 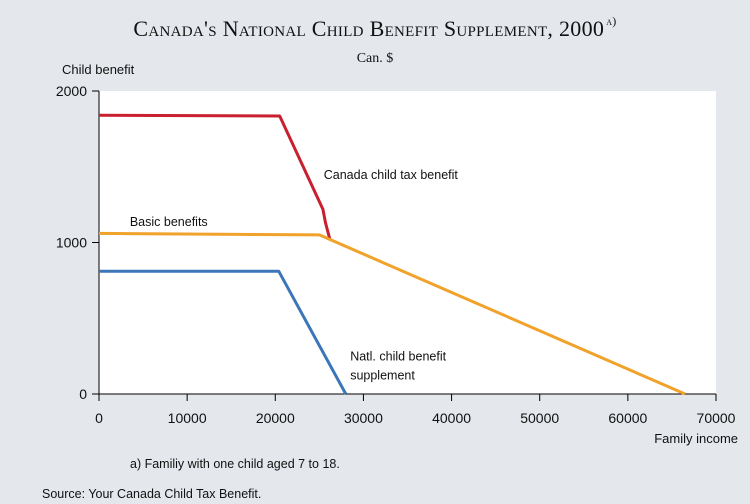 What do you see at coordinates (382, 376) in the screenshot?
I see `annotation-line: supplement` at bounding box center [382, 376].